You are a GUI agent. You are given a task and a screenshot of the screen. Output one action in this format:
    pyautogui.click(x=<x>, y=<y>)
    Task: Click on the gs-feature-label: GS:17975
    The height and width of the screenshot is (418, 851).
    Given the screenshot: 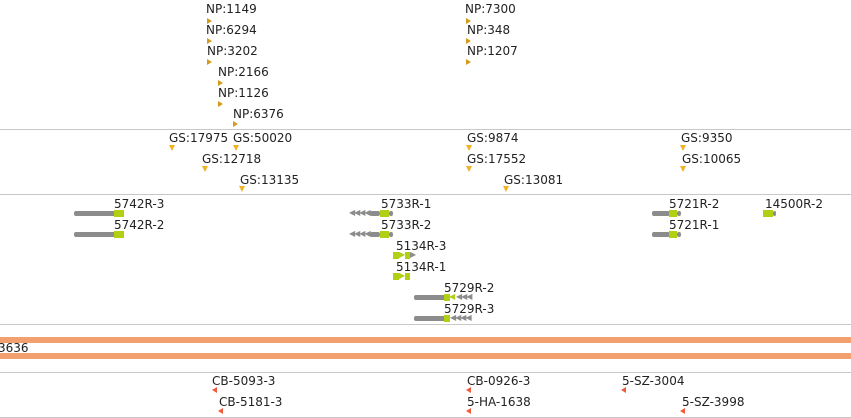 What is the action you would take?
    pyautogui.click(x=199, y=138)
    